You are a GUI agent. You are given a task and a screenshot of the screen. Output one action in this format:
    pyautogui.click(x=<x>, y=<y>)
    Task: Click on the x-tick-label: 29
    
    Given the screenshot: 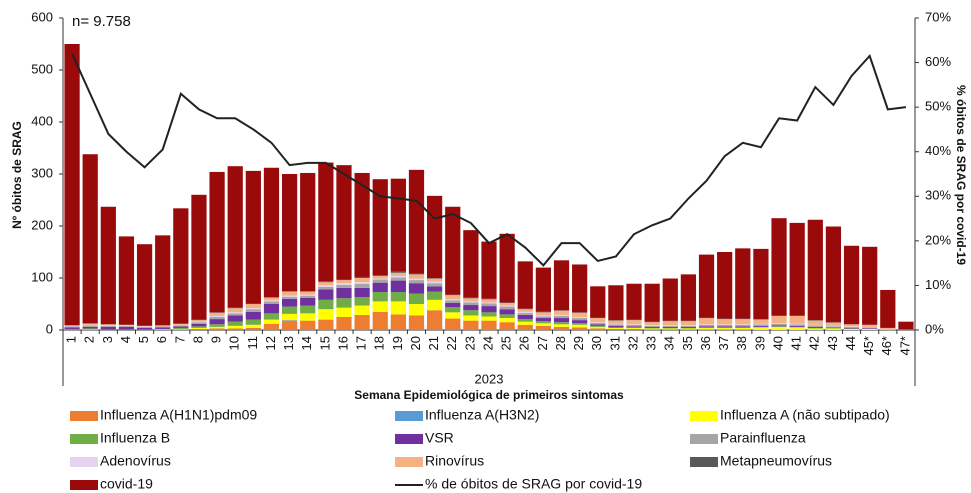 What is the action you would take?
    pyautogui.click(x=578, y=343)
    